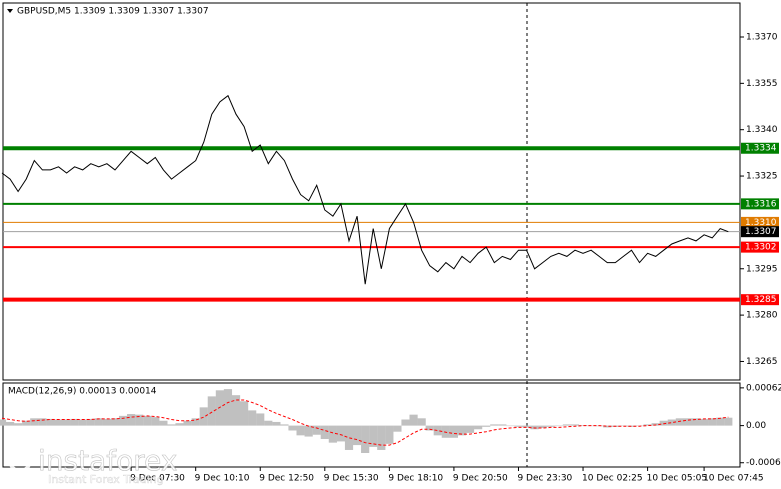  What do you see at coordinates (365, 422) in the screenshot?
I see `signal-line` at bounding box center [365, 422].